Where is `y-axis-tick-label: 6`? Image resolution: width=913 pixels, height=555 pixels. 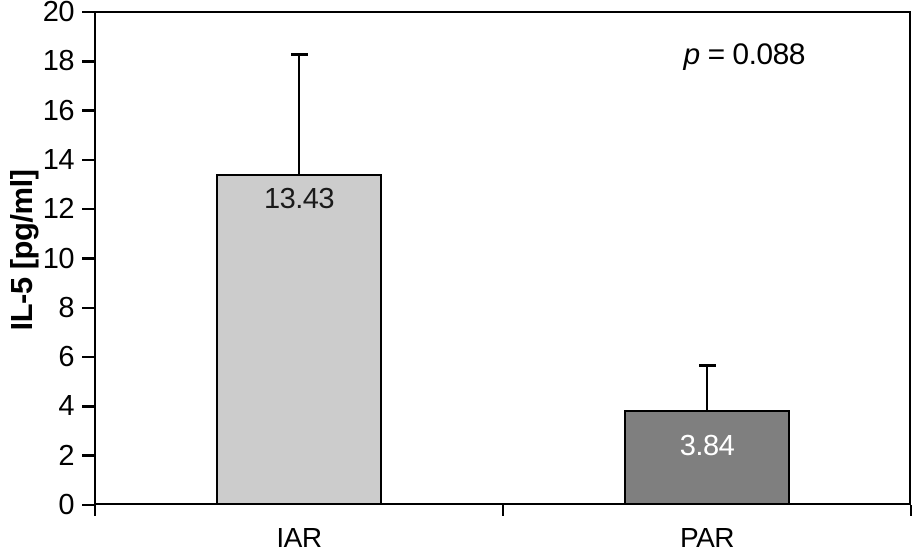 y-axis-tick-label: 6 is located at coordinates (66, 357).